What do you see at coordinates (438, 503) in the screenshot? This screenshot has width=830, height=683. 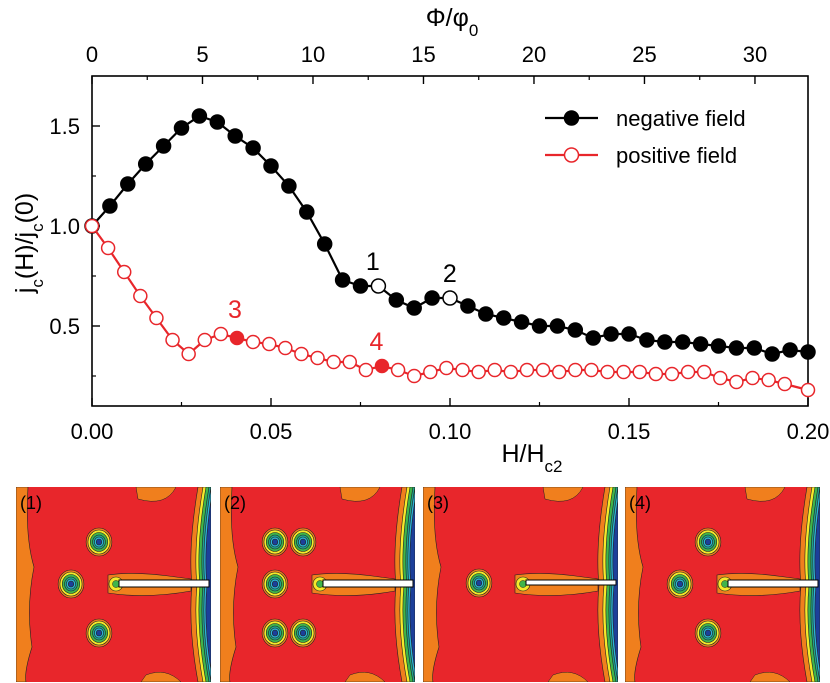 I see `panel-label: (3)` at bounding box center [438, 503].